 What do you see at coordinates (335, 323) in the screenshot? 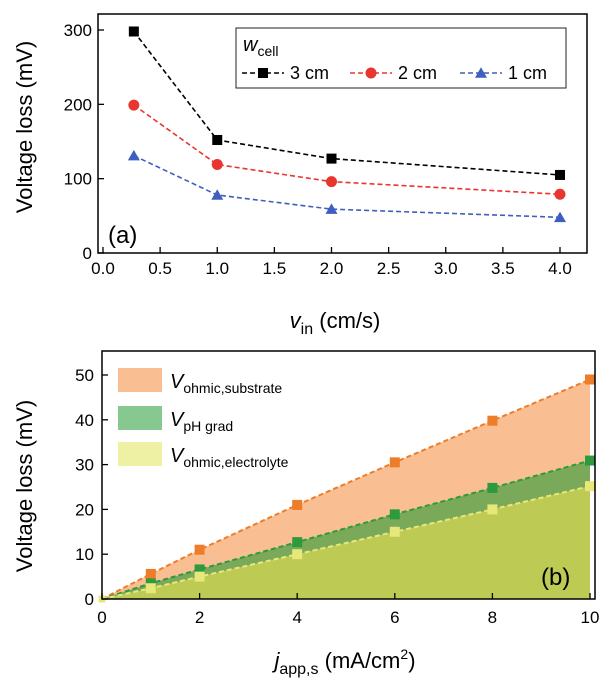
I see `panel-a-x-axis-title: vin (cm/s)` at bounding box center [335, 323].